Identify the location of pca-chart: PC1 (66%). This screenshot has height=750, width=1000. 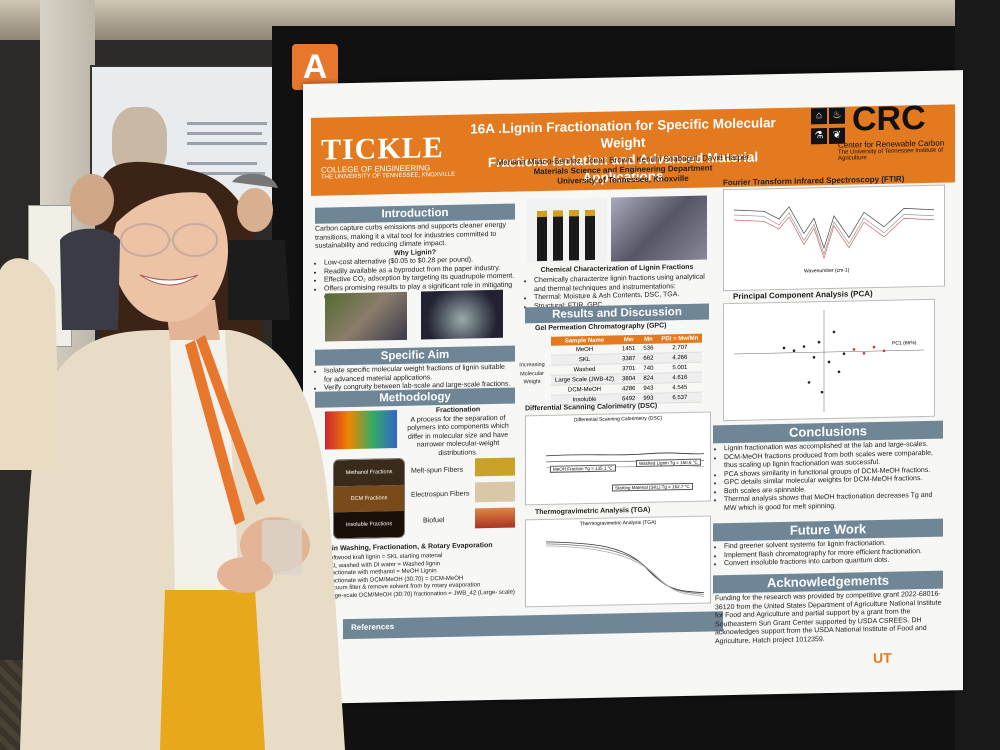
(829, 360).